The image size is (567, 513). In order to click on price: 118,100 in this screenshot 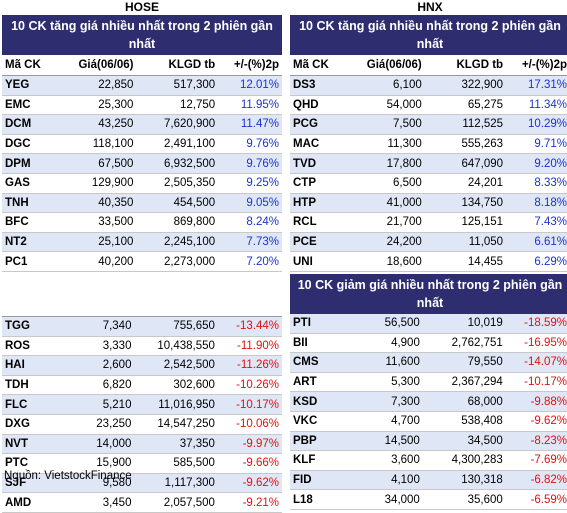, I will do `click(99, 144)`.